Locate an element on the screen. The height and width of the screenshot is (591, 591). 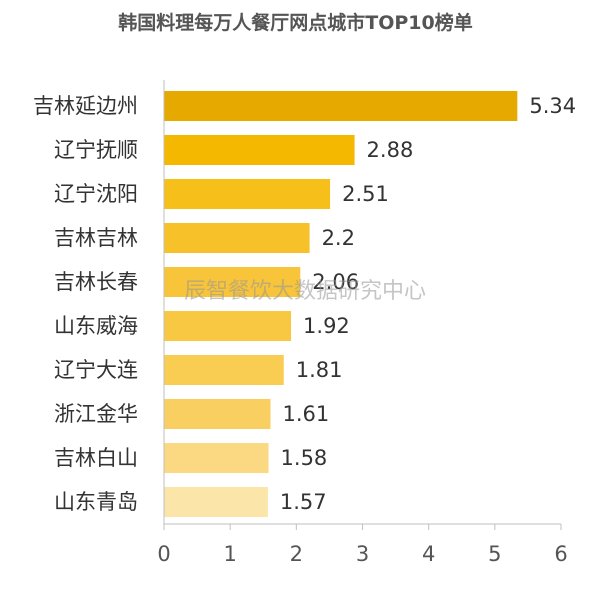
category-label: 浙江金华 is located at coordinates (96, 414).